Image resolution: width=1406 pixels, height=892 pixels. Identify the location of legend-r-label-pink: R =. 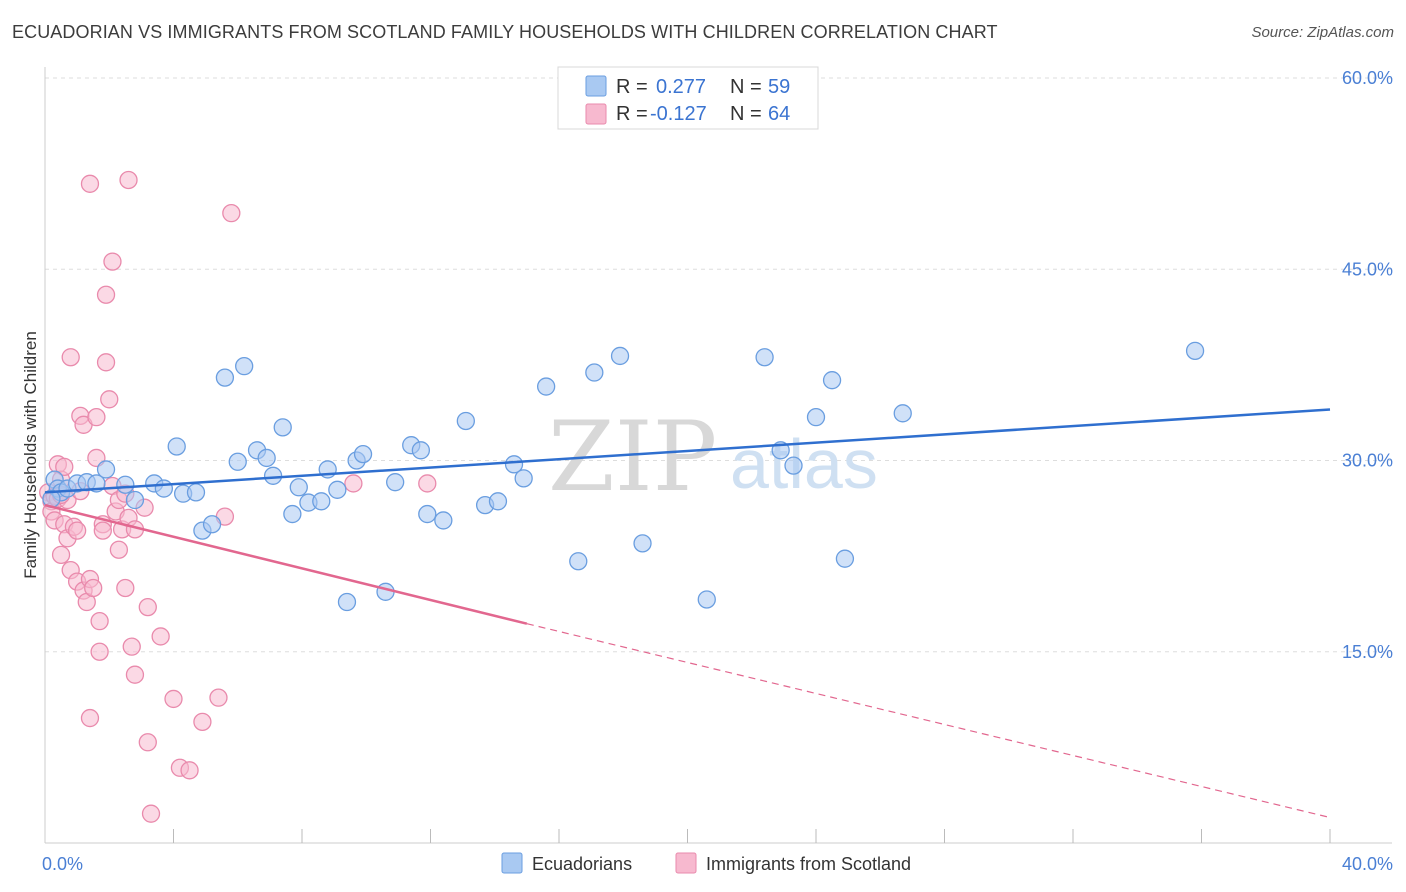
(632, 114).